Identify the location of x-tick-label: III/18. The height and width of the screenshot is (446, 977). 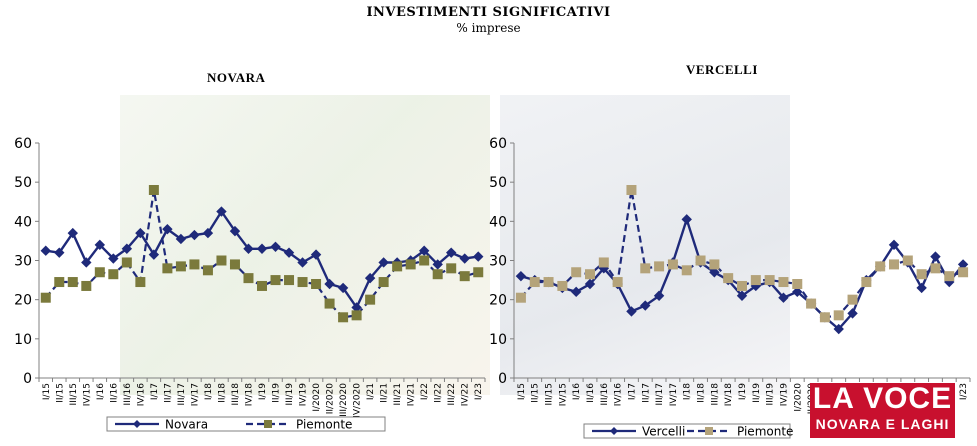
(715, 394).